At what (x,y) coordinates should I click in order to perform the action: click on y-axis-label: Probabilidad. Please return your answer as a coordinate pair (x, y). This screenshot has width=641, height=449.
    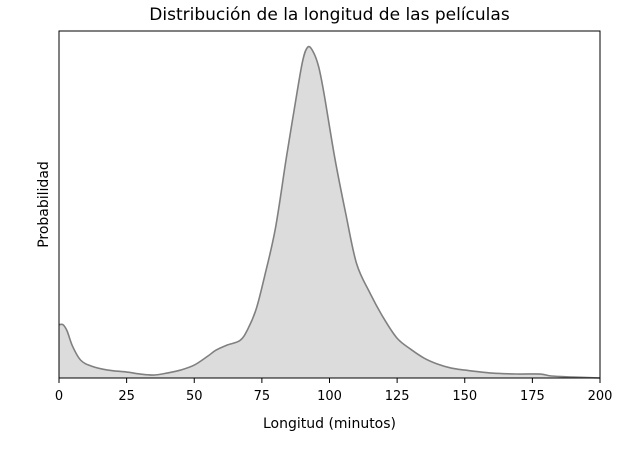
    Looking at the image, I should click on (44, 204).